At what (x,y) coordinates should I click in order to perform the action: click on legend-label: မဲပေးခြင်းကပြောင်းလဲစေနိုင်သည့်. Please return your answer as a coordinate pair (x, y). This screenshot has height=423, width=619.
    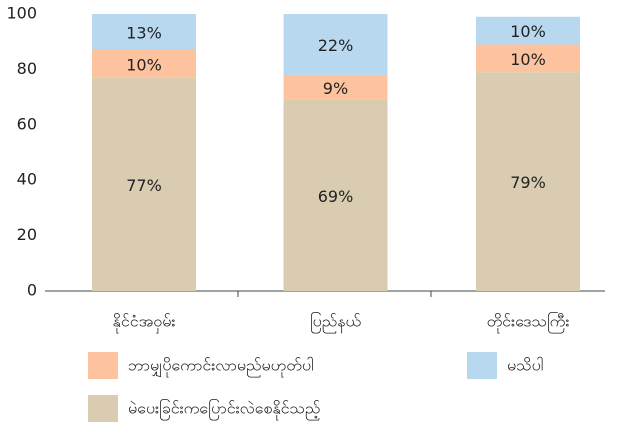
    Looking at the image, I should click on (224, 410).